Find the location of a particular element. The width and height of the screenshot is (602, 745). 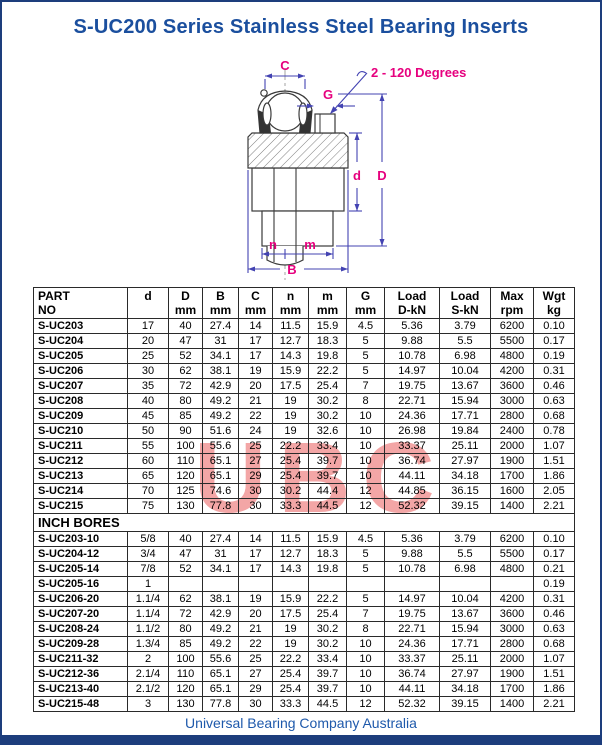

value-cell: 2.21 is located at coordinates (554, 506).